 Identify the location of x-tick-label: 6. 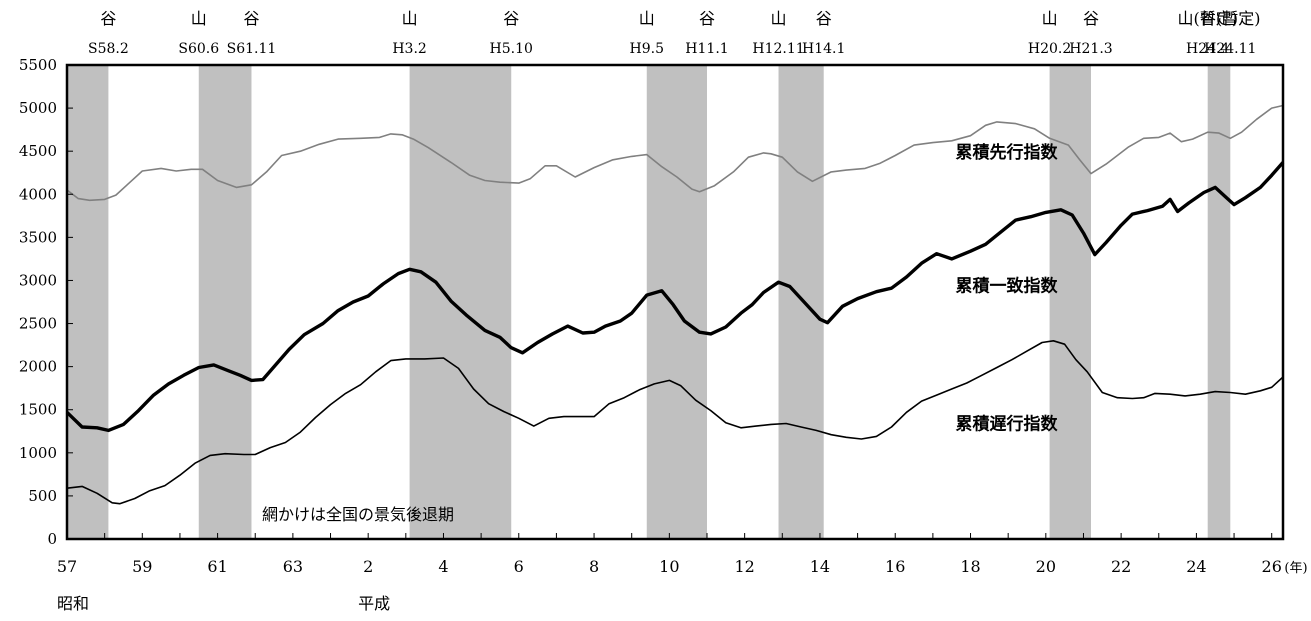
(519, 566).